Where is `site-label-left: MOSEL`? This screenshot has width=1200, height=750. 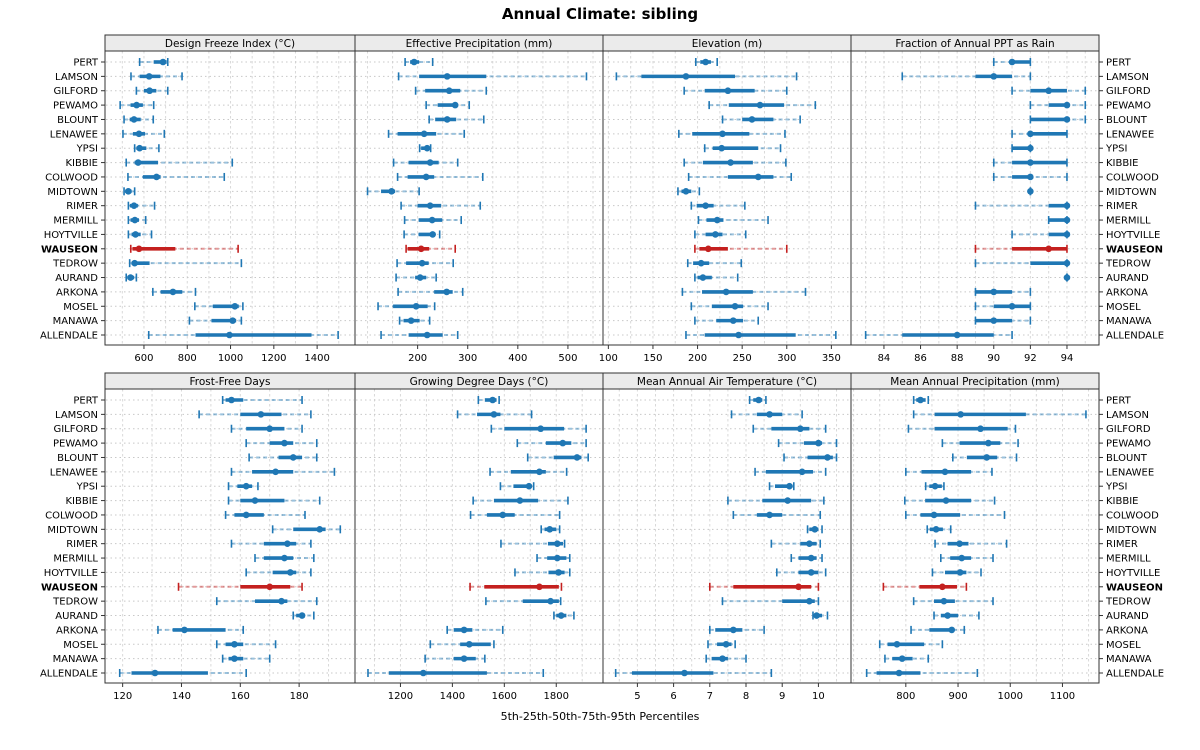 site-label-left: MOSEL is located at coordinates (80, 645).